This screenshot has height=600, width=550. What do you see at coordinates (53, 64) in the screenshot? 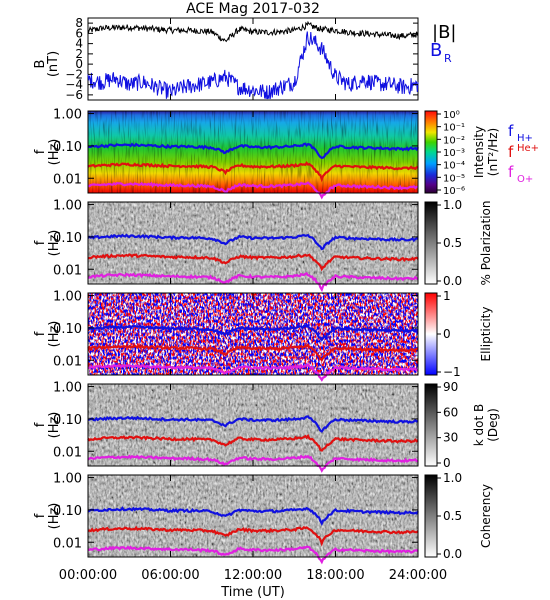
I see `y-label-line-2: (nT)` at bounding box center [53, 64].